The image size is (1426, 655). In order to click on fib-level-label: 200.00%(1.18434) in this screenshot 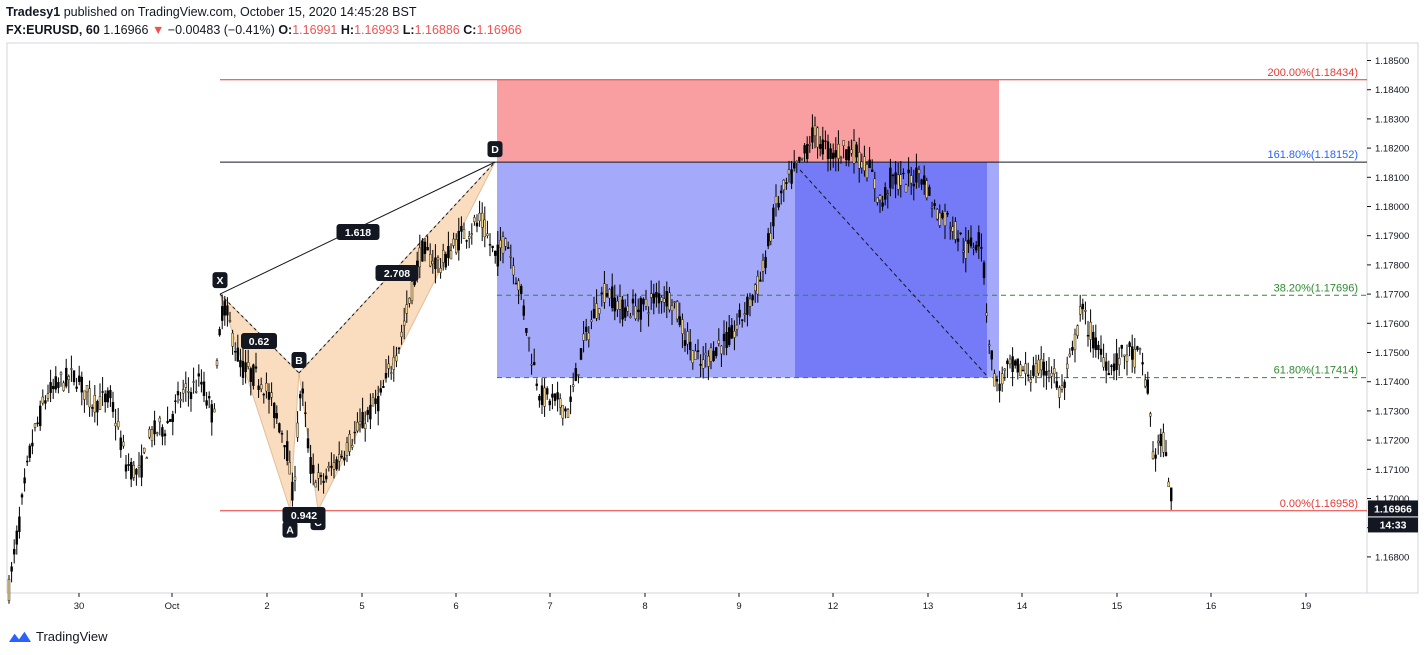, I will do `click(1312, 73)`.